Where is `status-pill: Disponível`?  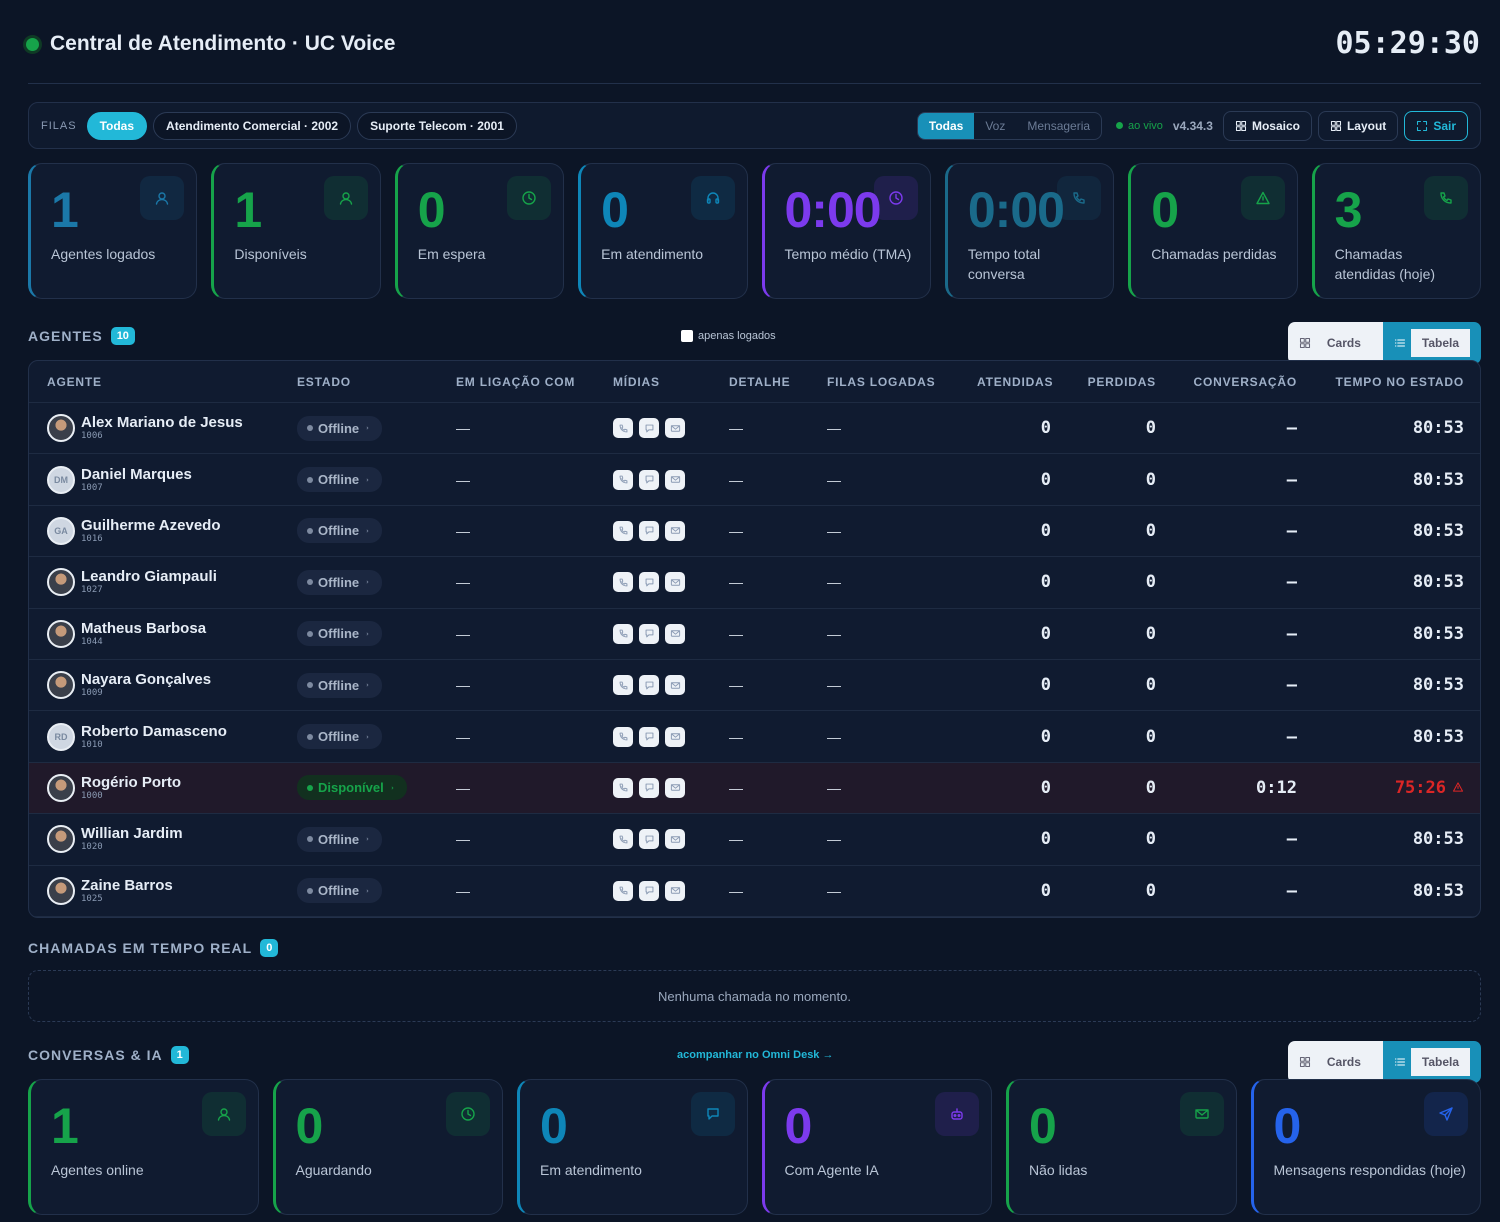
status-pill: Disponível is located at coordinates (352, 788).